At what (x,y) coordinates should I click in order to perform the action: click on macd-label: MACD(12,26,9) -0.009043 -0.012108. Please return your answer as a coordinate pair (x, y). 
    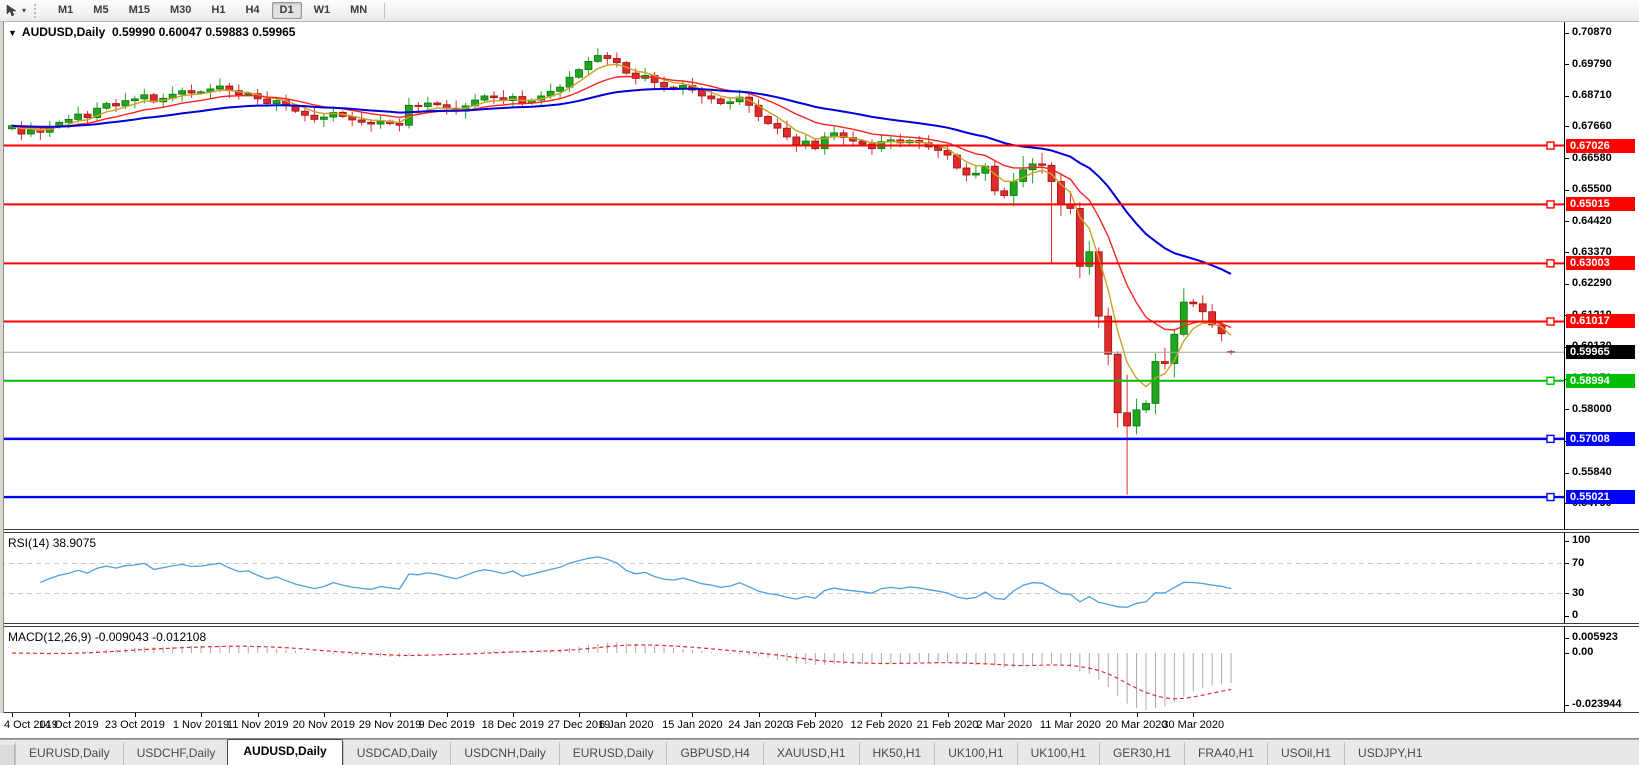
    Looking at the image, I should click on (107, 637).